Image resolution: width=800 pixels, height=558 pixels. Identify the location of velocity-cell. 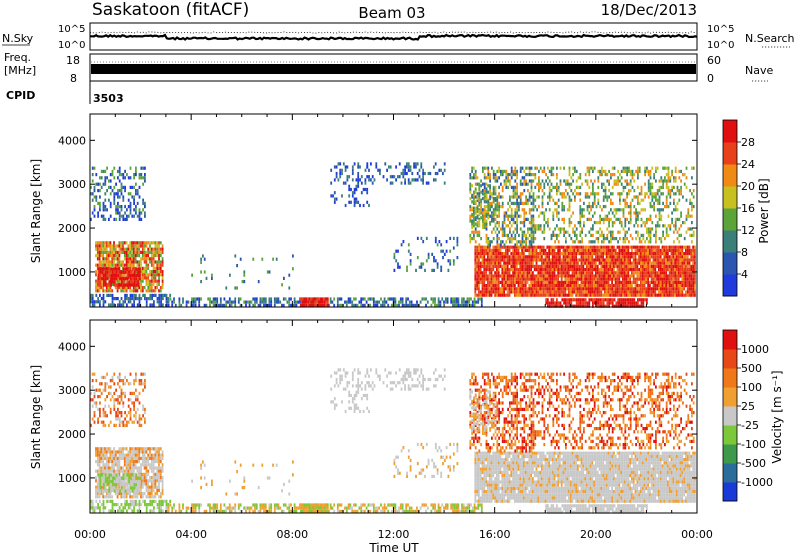
(96, 490).